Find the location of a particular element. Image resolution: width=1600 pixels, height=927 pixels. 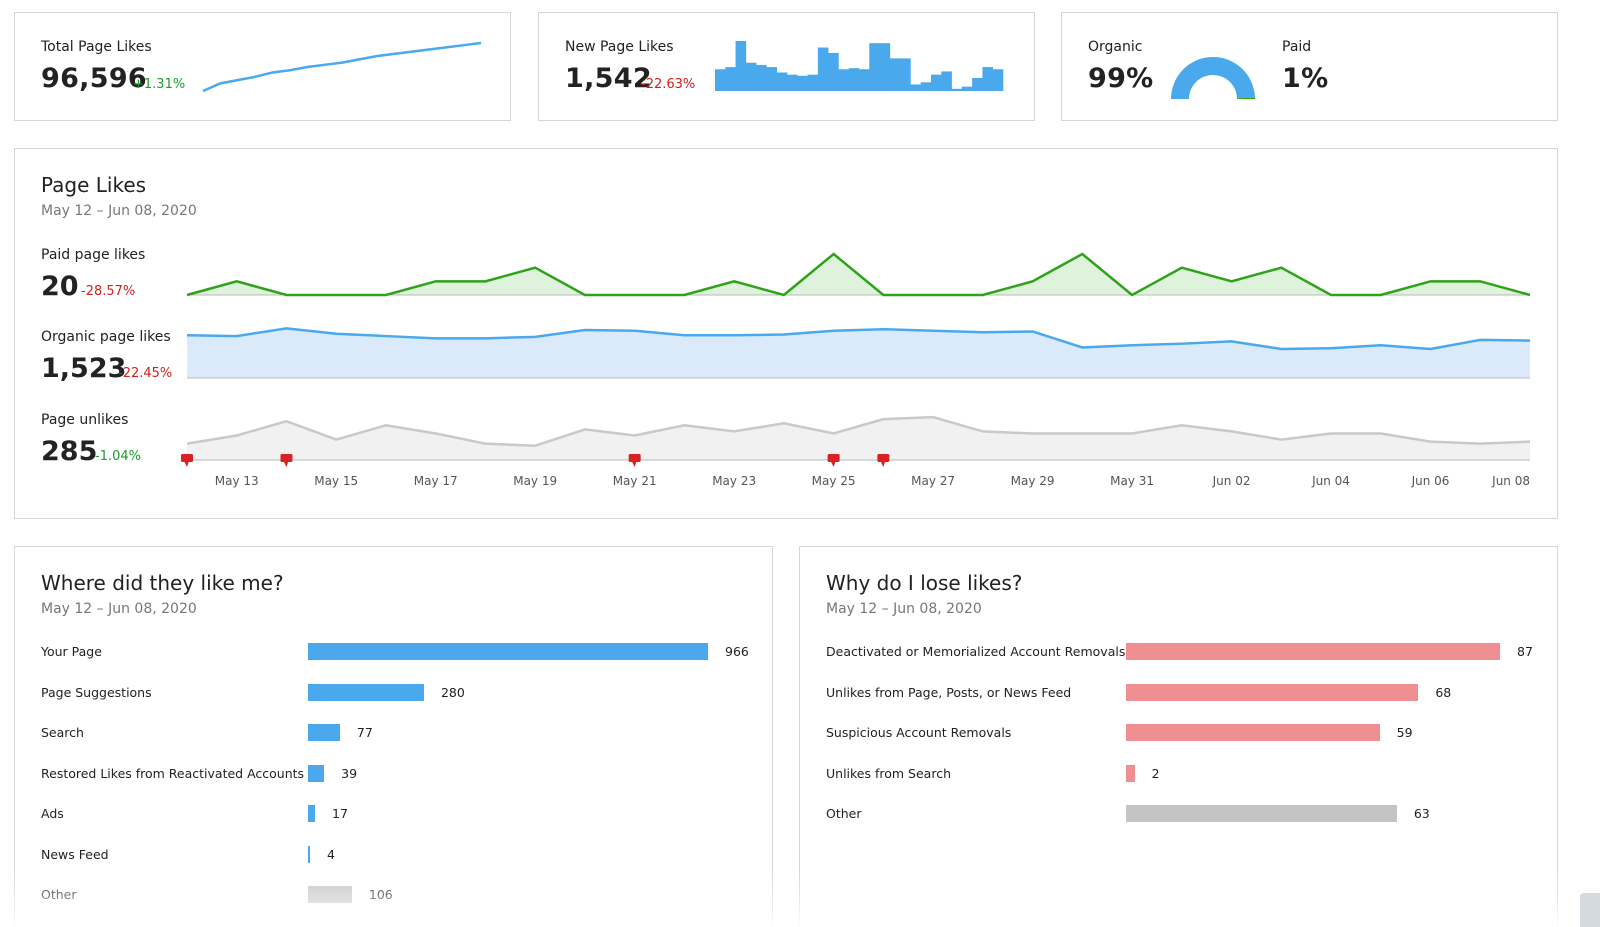

bar-row-value: 280 is located at coordinates (452, 692).